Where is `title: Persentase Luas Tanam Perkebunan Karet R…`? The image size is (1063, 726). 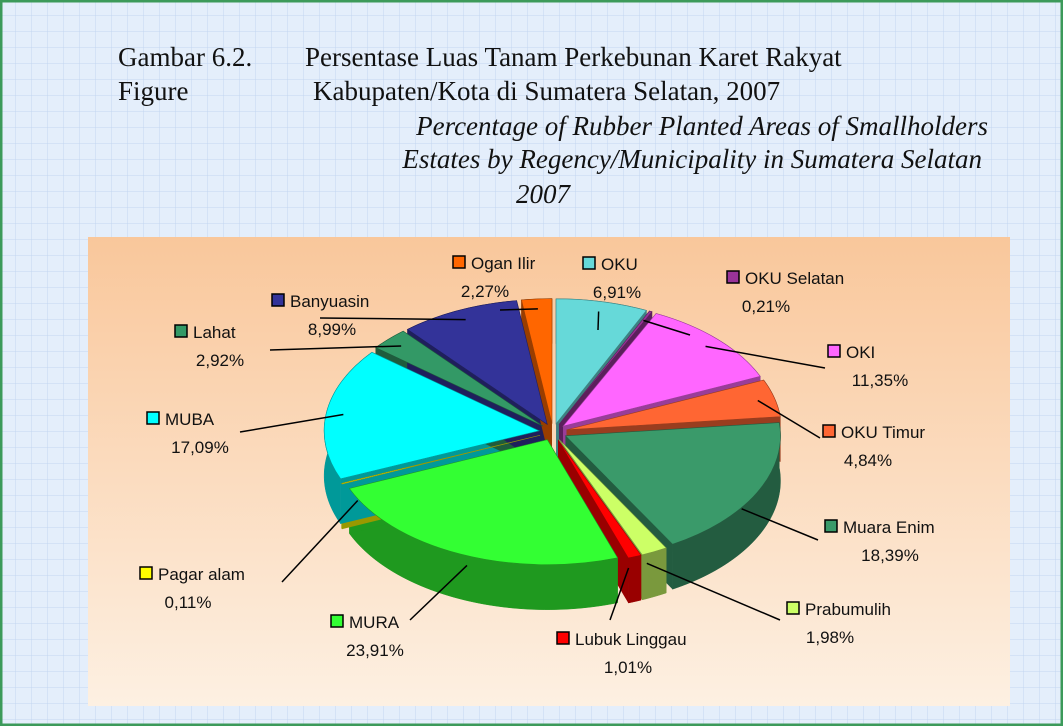 title: Persentase Luas Tanam Perkebunan Karet R… is located at coordinates (573, 57).